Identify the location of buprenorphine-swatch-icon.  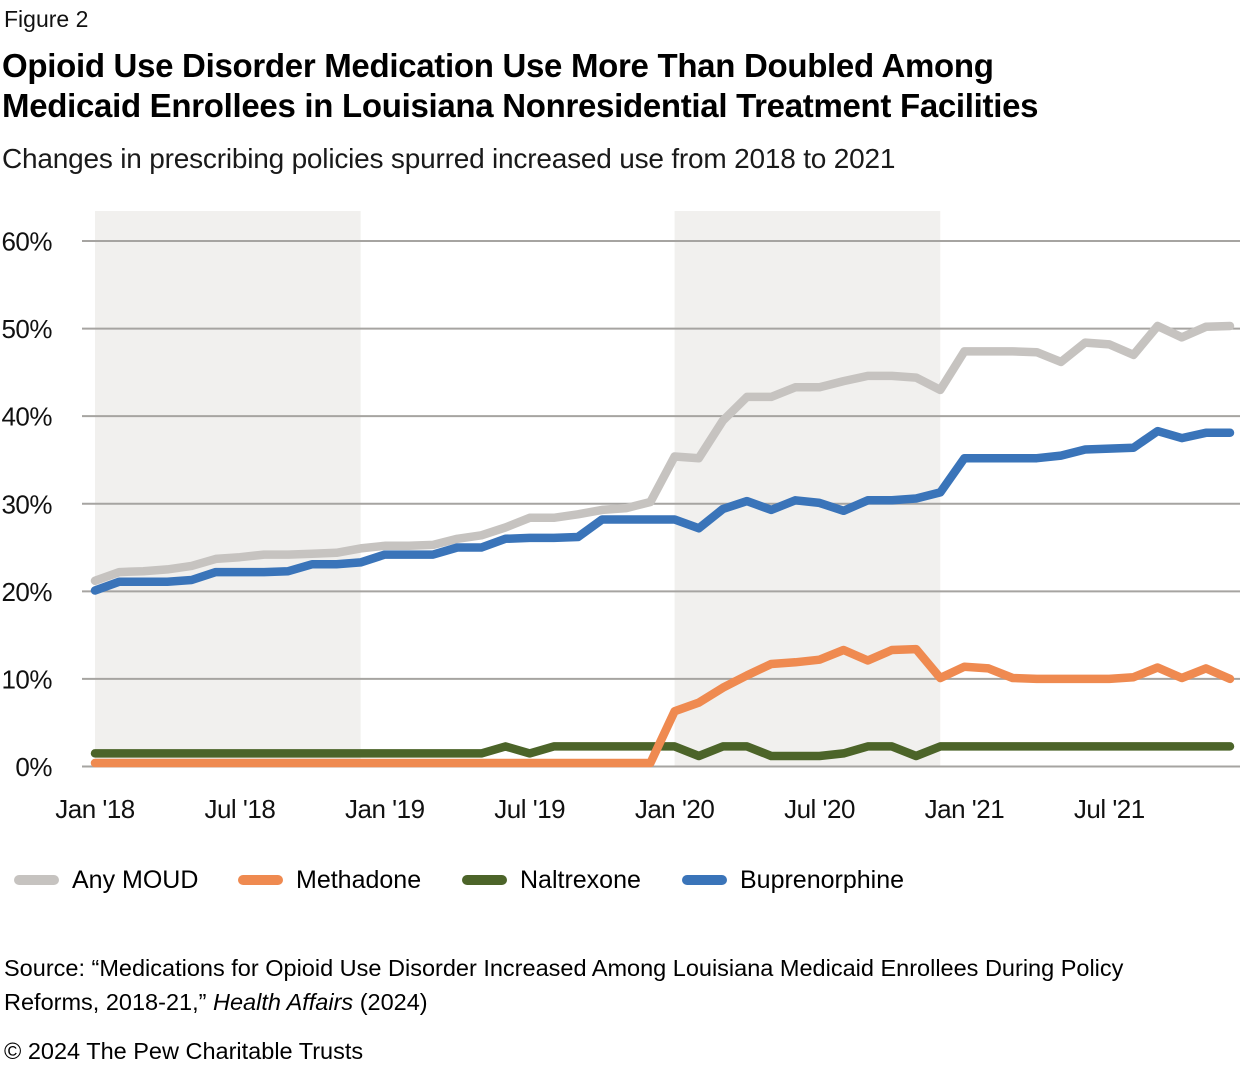
(704, 880).